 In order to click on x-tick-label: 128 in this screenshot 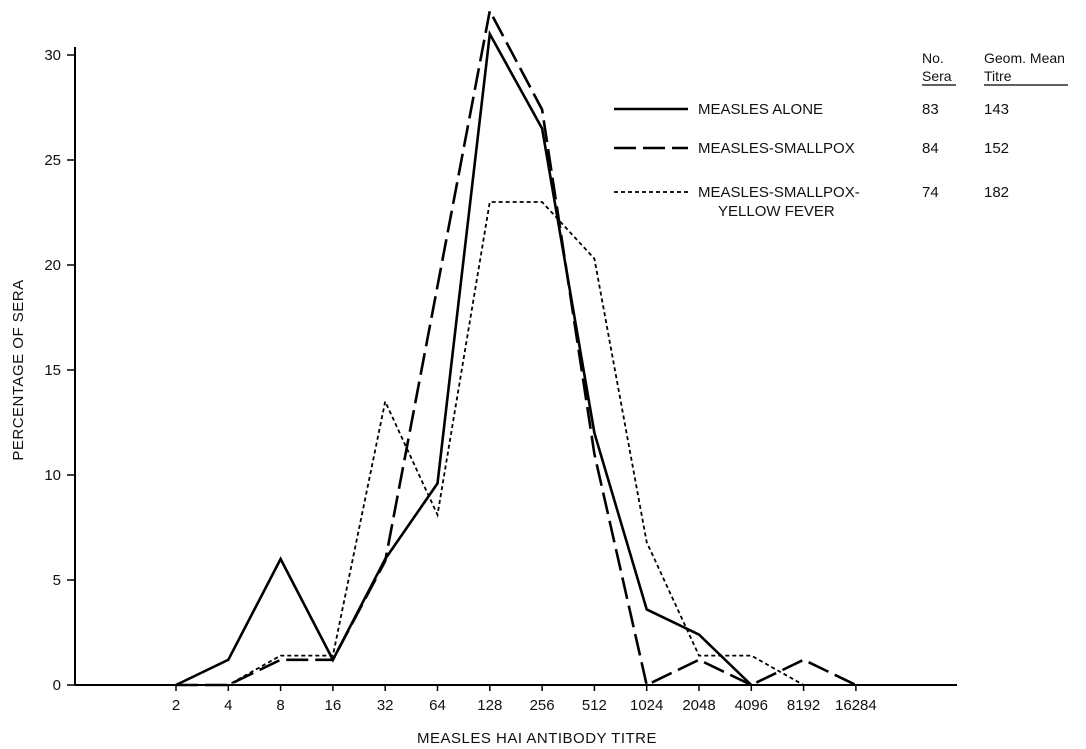, I will do `click(489, 705)`.